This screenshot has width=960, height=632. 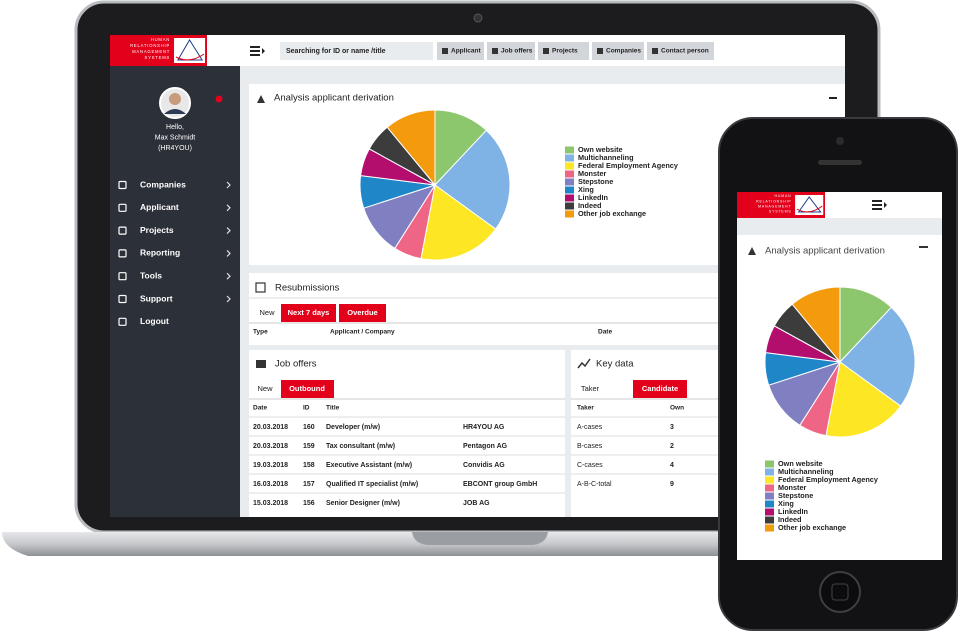 I want to click on nav-button-label: Projects, so click(x=565, y=51).